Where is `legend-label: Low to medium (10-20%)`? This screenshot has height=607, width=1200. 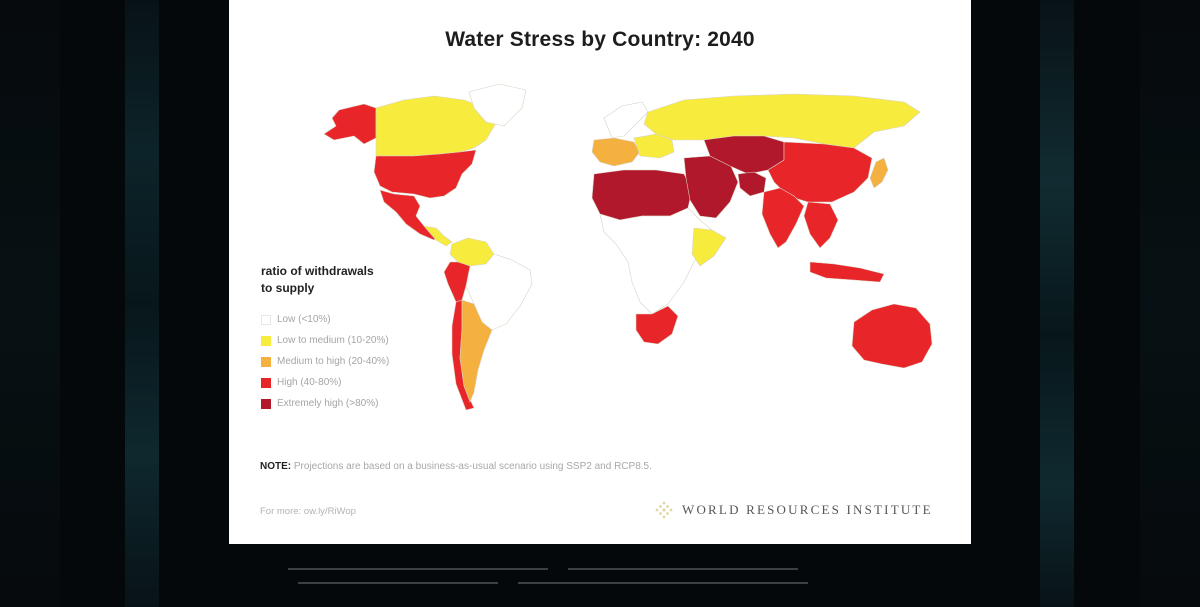
legend-label: Low to medium (10-20%) is located at coordinates (333, 340).